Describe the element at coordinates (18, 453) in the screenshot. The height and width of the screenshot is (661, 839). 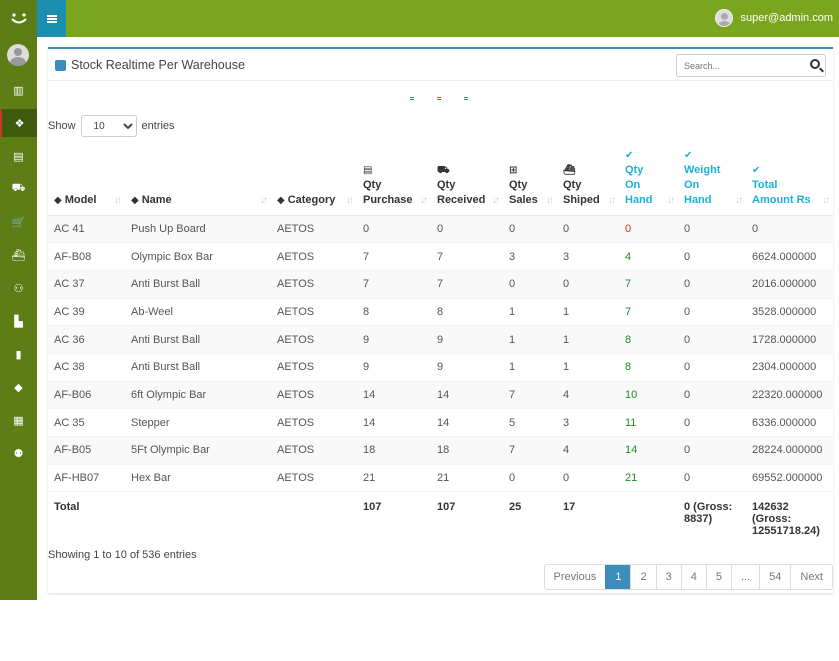
I see `sidebar-item-users: ⚉` at that location.